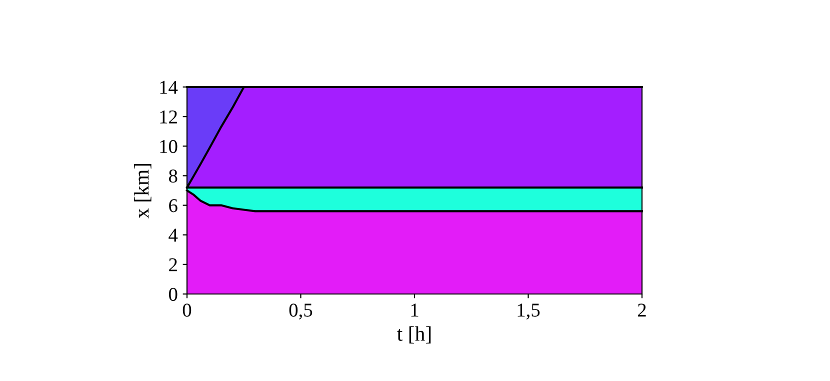 This screenshot has height=381, width=830. Describe the element at coordinates (173, 265) in the screenshot. I see `y-tick-label: 2` at that location.